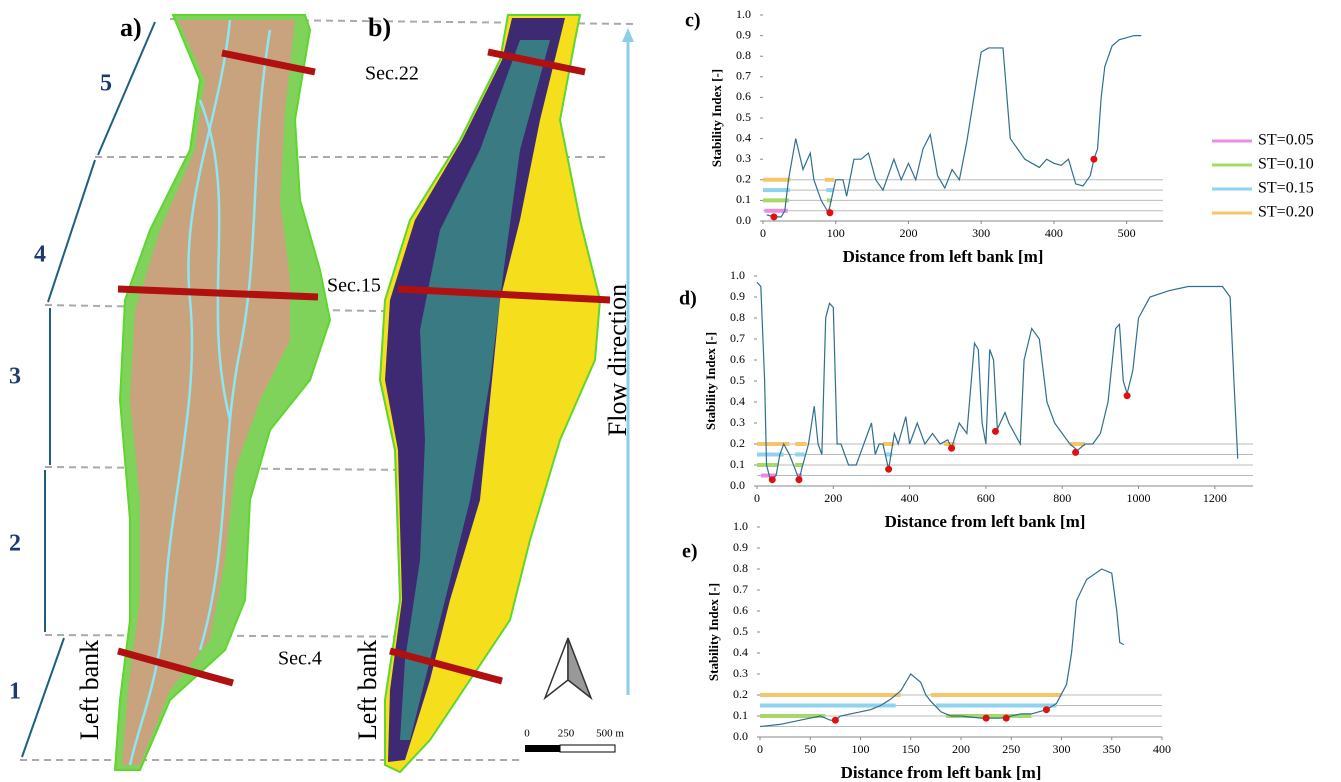 This screenshot has width=1341, height=782. What do you see at coordinates (1286, 140) in the screenshot?
I see `legend-label: ST=0.05` at bounding box center [1286, 140].